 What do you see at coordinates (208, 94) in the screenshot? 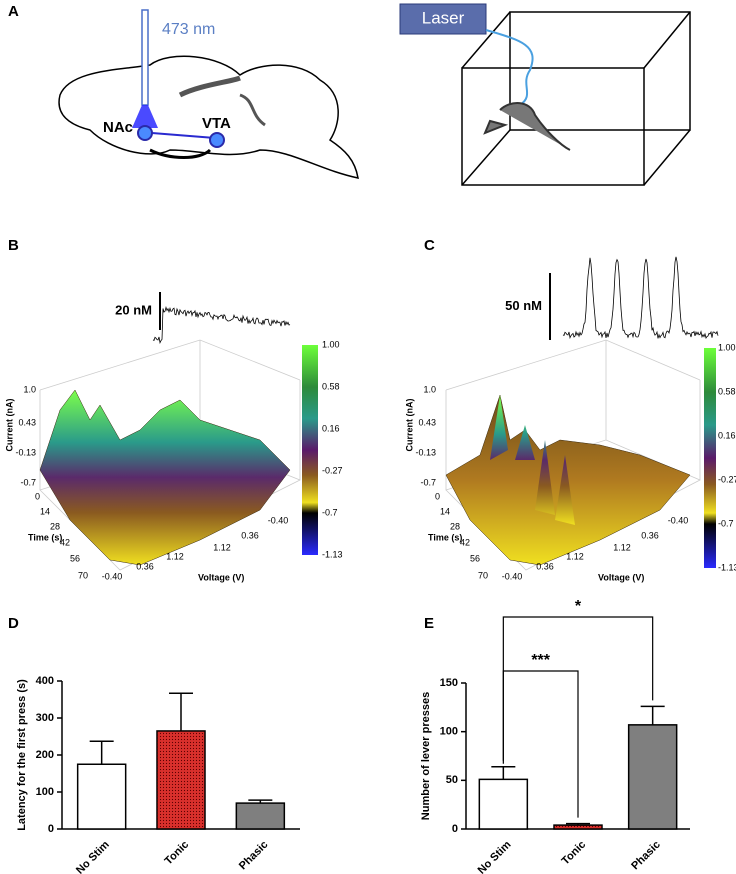
I see `brain-diagram: 473 nm NAc VTA` at bounding box center [208, 94].